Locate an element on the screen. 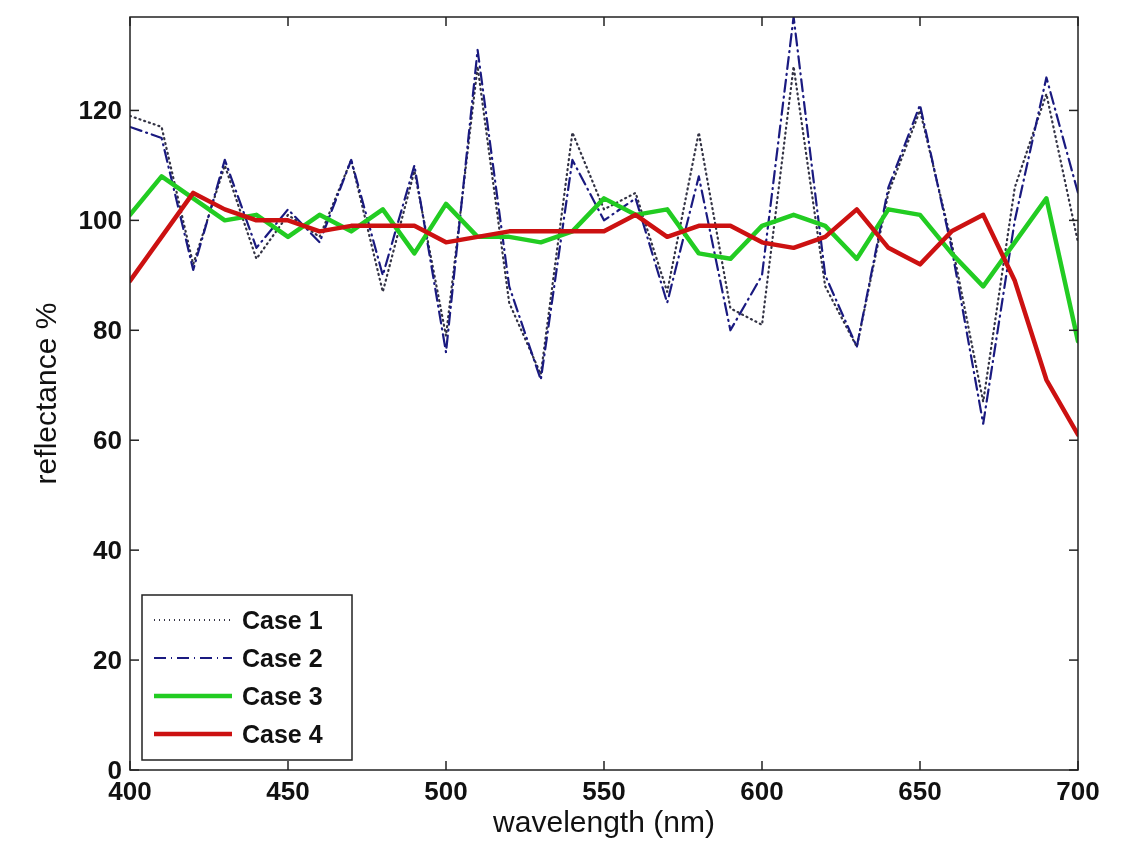  x-tick-label: 650 is located at coordinates (920, 791).